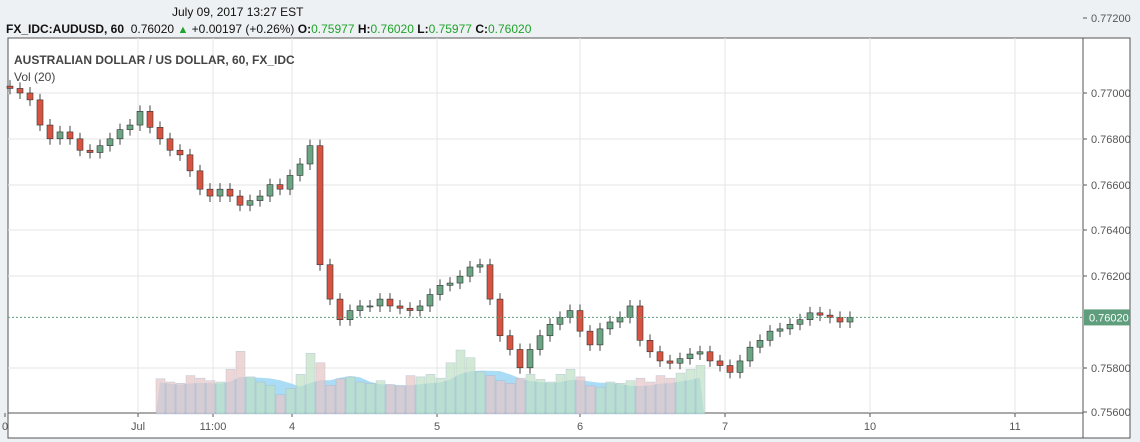 The height and width of the screenshot is (442, 1140). Describe the element at coordinates (481, 29) in the screenshot. I see `close-label: C:` at that location.